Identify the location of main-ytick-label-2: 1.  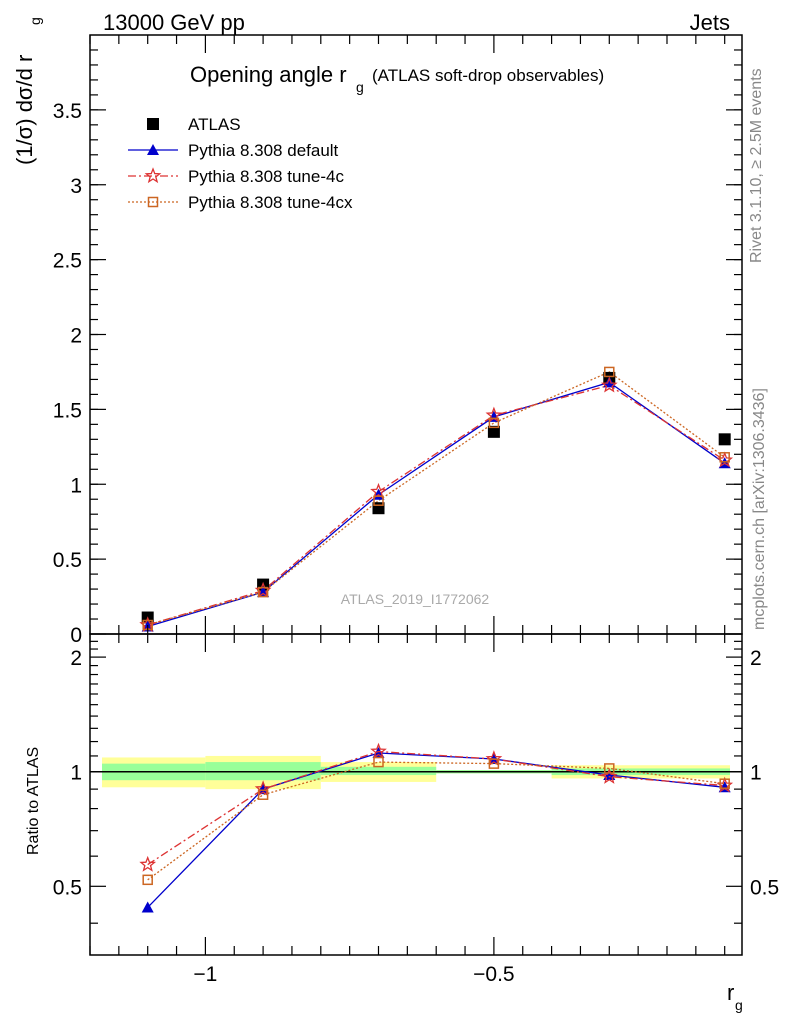
(76, 485).